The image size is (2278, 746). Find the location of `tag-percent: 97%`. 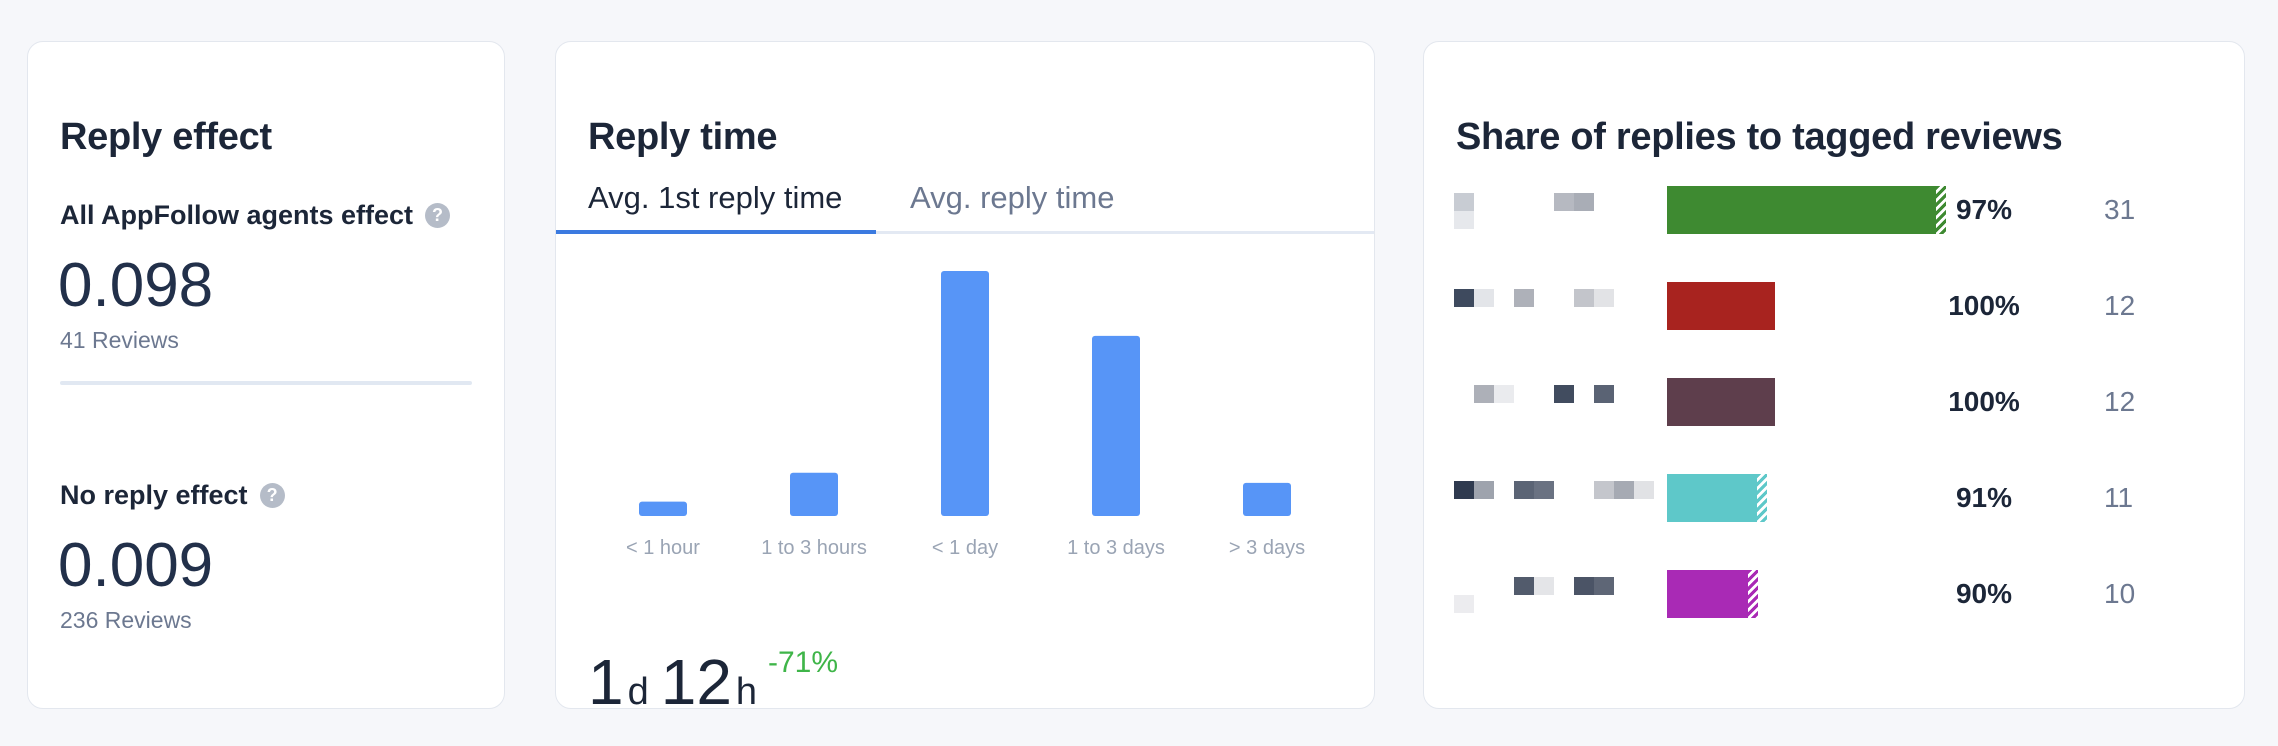

tag-percent: 97% is located at coordinates (1984, 209).